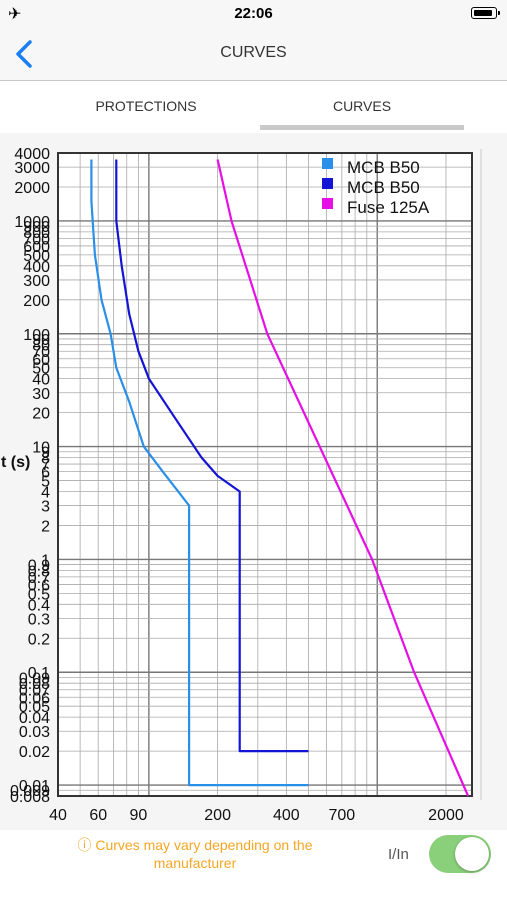 Image resolution: width=507 pixels, height=900 pixels. Describe the element at coordinates (34, 786) in the screenshot. I see `y-tick-label: 0.01` at that location.